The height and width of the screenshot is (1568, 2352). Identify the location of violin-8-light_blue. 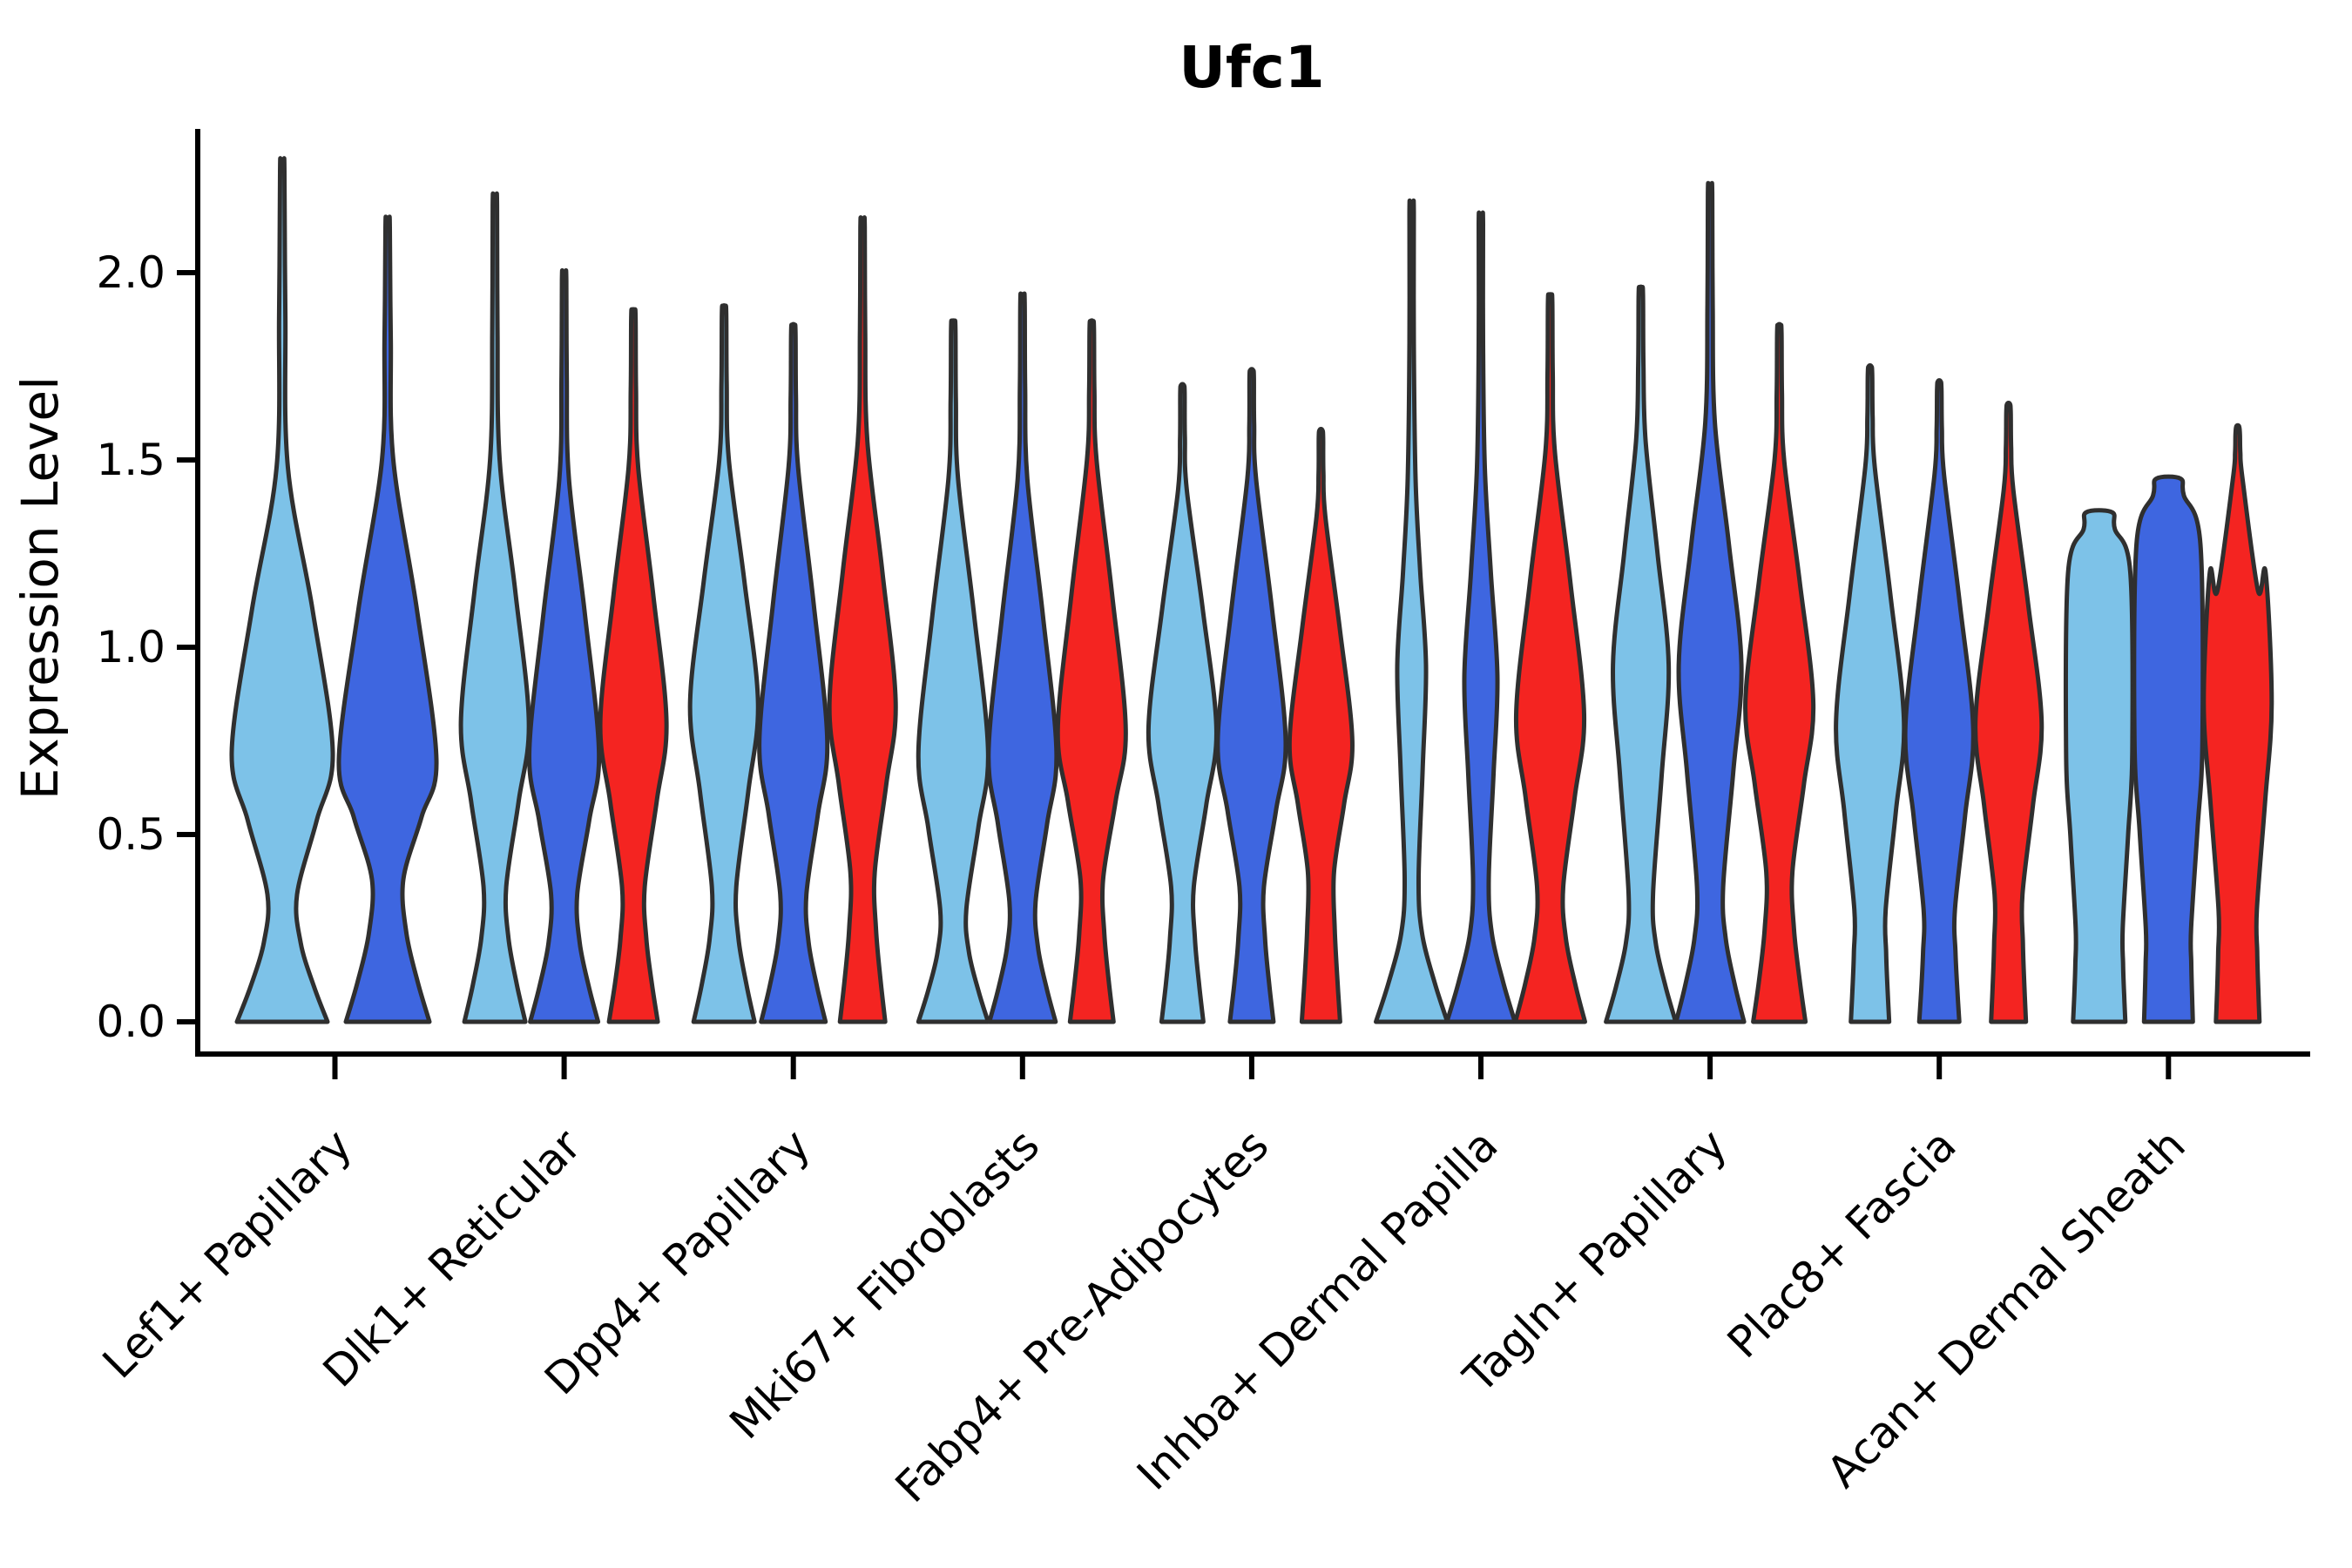
(2099, 766).